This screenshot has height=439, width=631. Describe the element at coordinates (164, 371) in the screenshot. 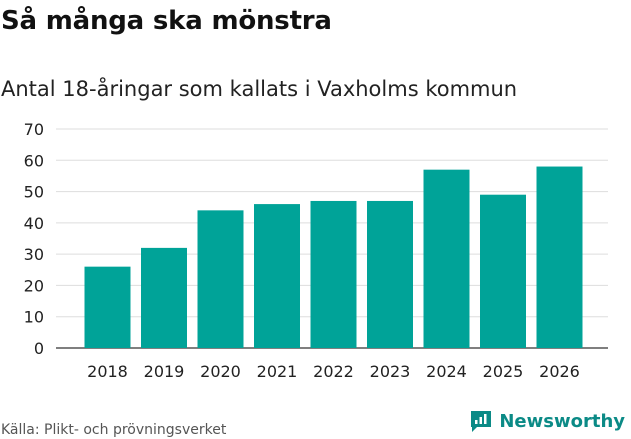

I see `x-tick-label: 2019` at that location.